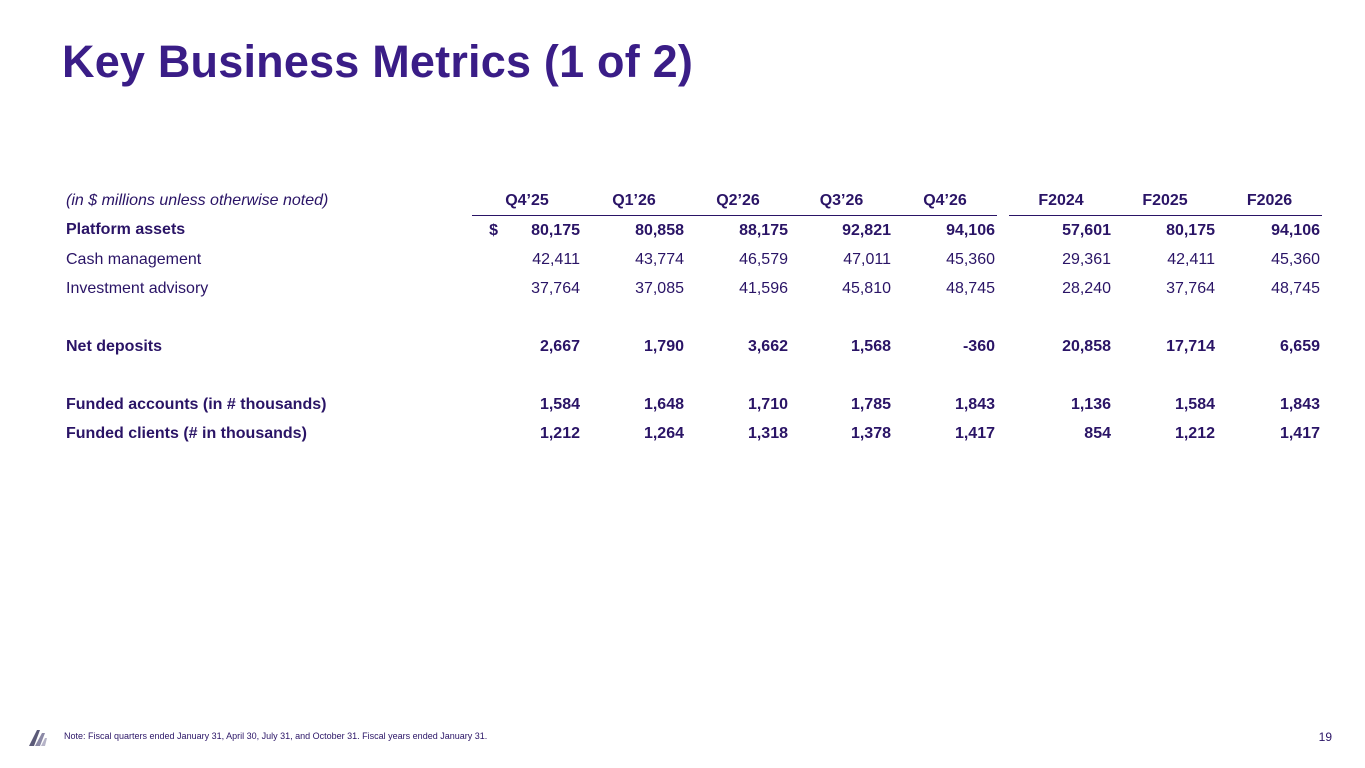  Describe the element at coordinates (559, 346) in the screenshot. I see `cell: 2,667` at that location.